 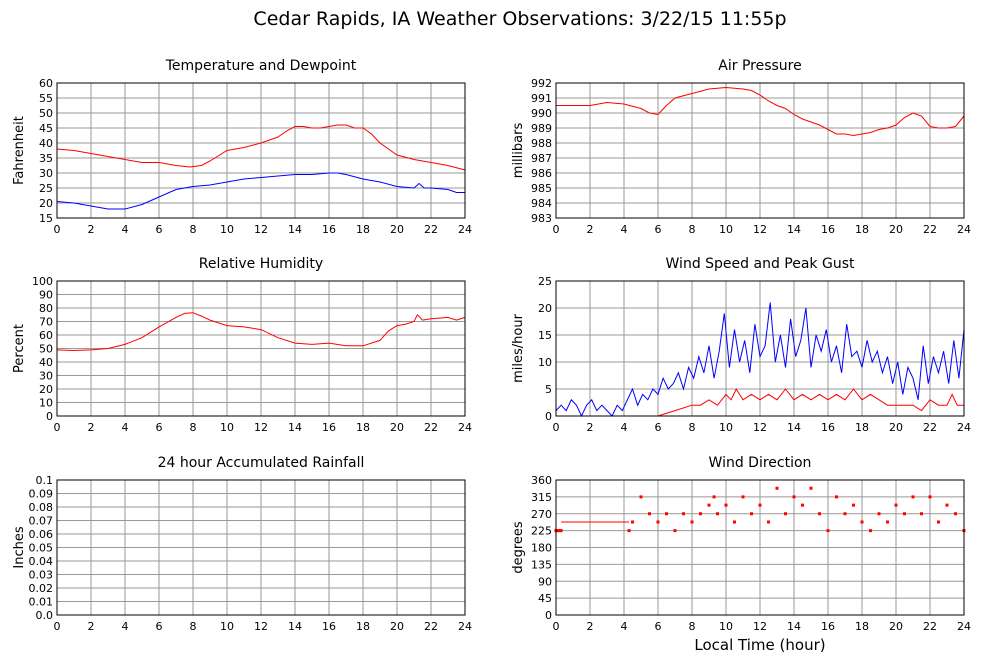 What do you see at coordinates (541, 480) in the screenshot?
I see `y-tick-label: 360` at bounding box center [541, 480].